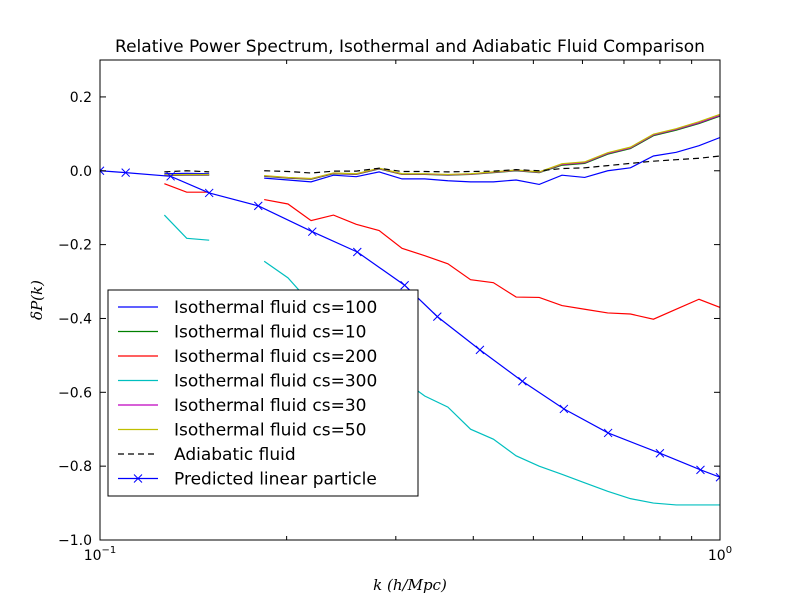 The width and height of the screenshot is (800, 600). I want to click on legend-label: Isothermal fluid cs=300, so click(275, 382).